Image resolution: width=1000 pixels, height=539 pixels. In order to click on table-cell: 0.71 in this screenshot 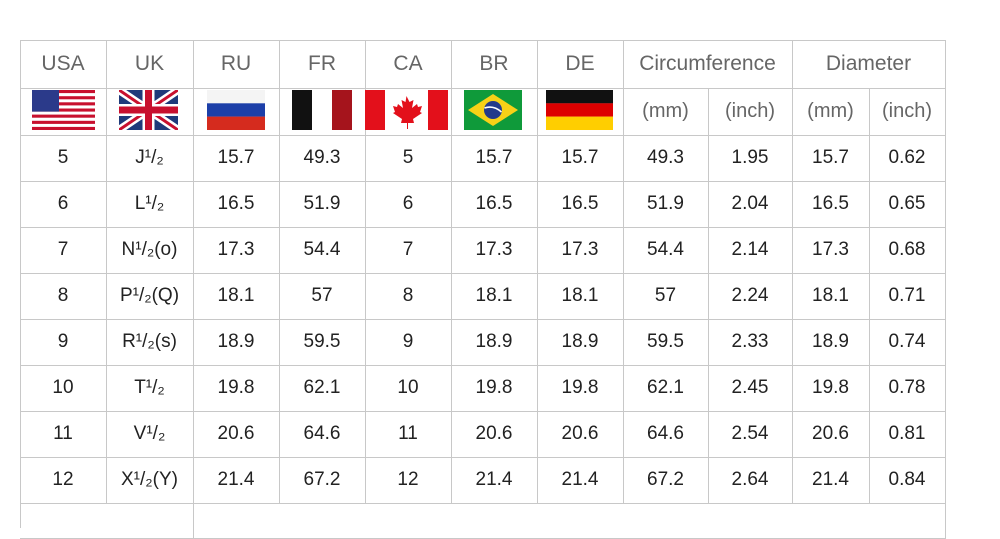, I will do `click(907, 296)`.